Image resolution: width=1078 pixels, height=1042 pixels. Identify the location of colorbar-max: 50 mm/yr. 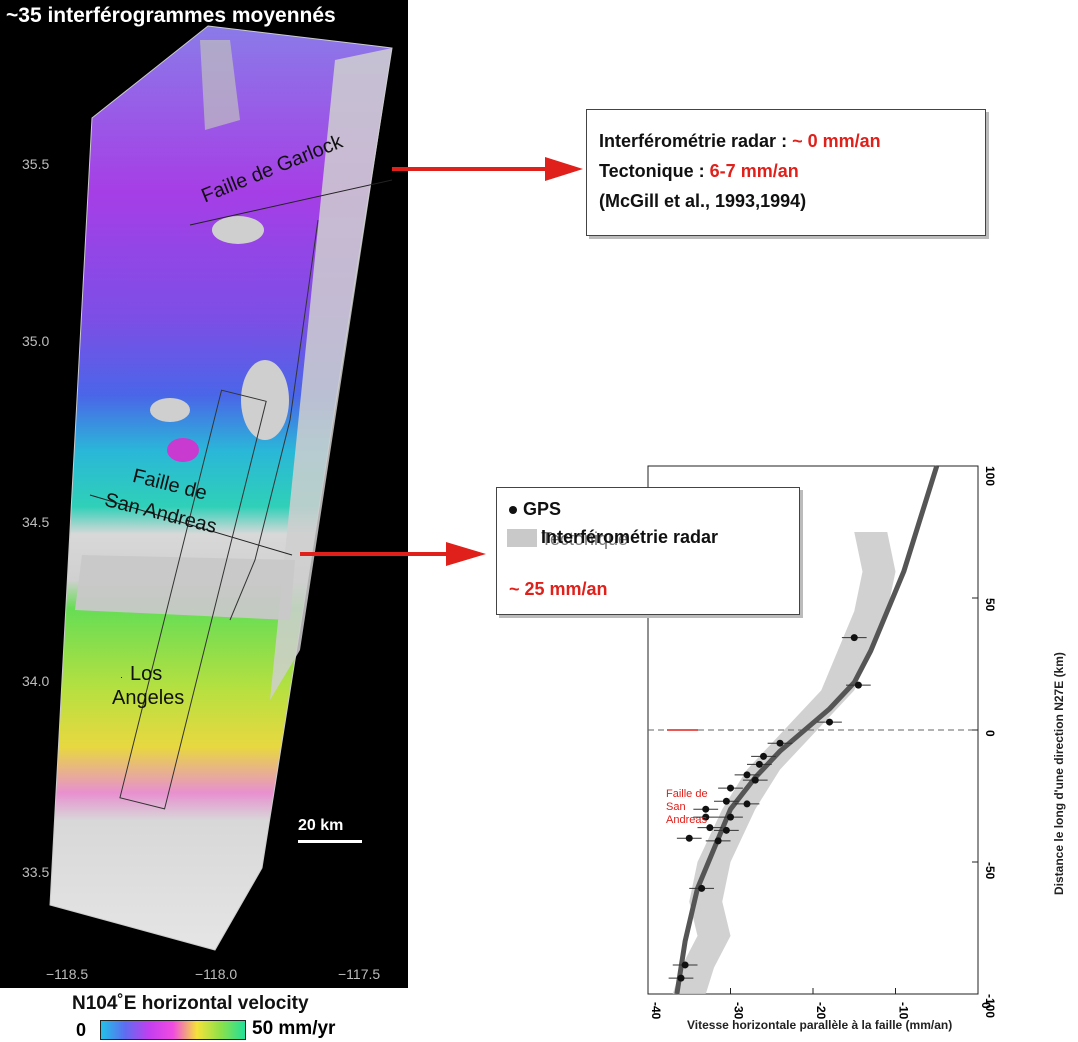
(294, 1028).